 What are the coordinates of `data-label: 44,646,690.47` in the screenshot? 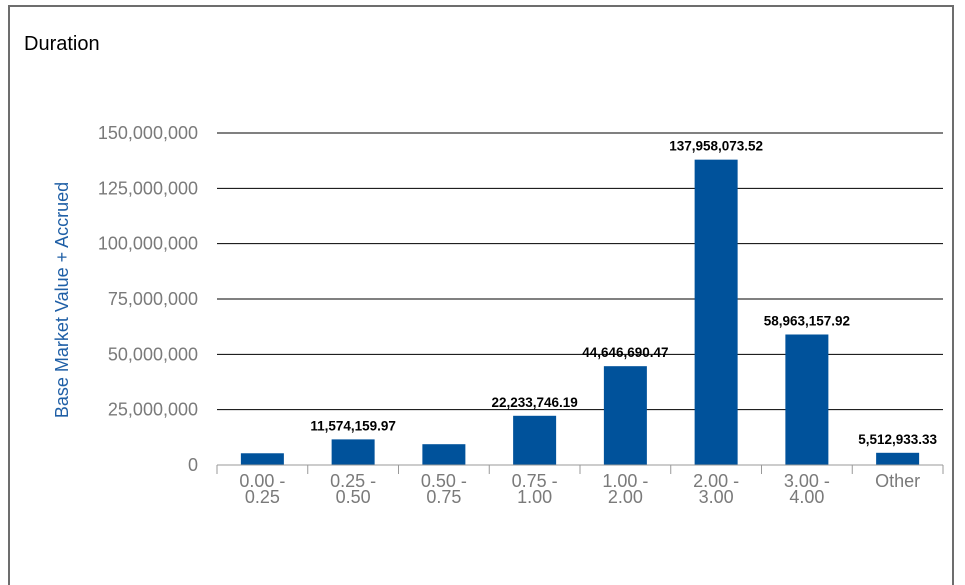 It's located at (625, 352).